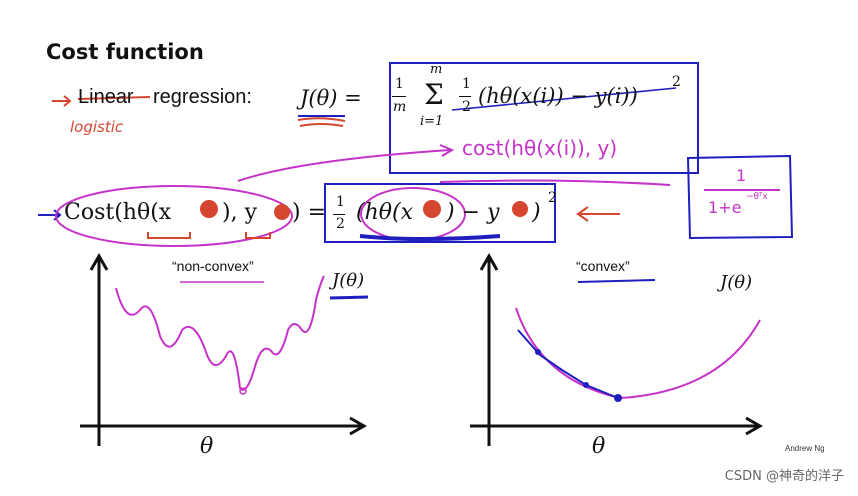 The height and width of the screenshot is (496, 858). What do you see at coordinates (465, 96) in the screenshot?
I see `half-bar` at bounding box center [465, 96].